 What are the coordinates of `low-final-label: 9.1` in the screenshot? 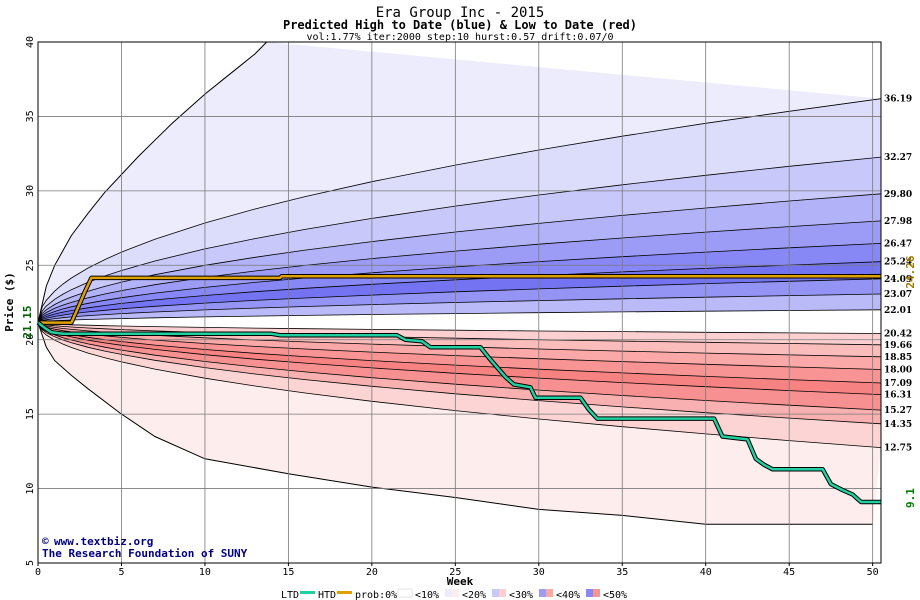 It's located at (910, 498).